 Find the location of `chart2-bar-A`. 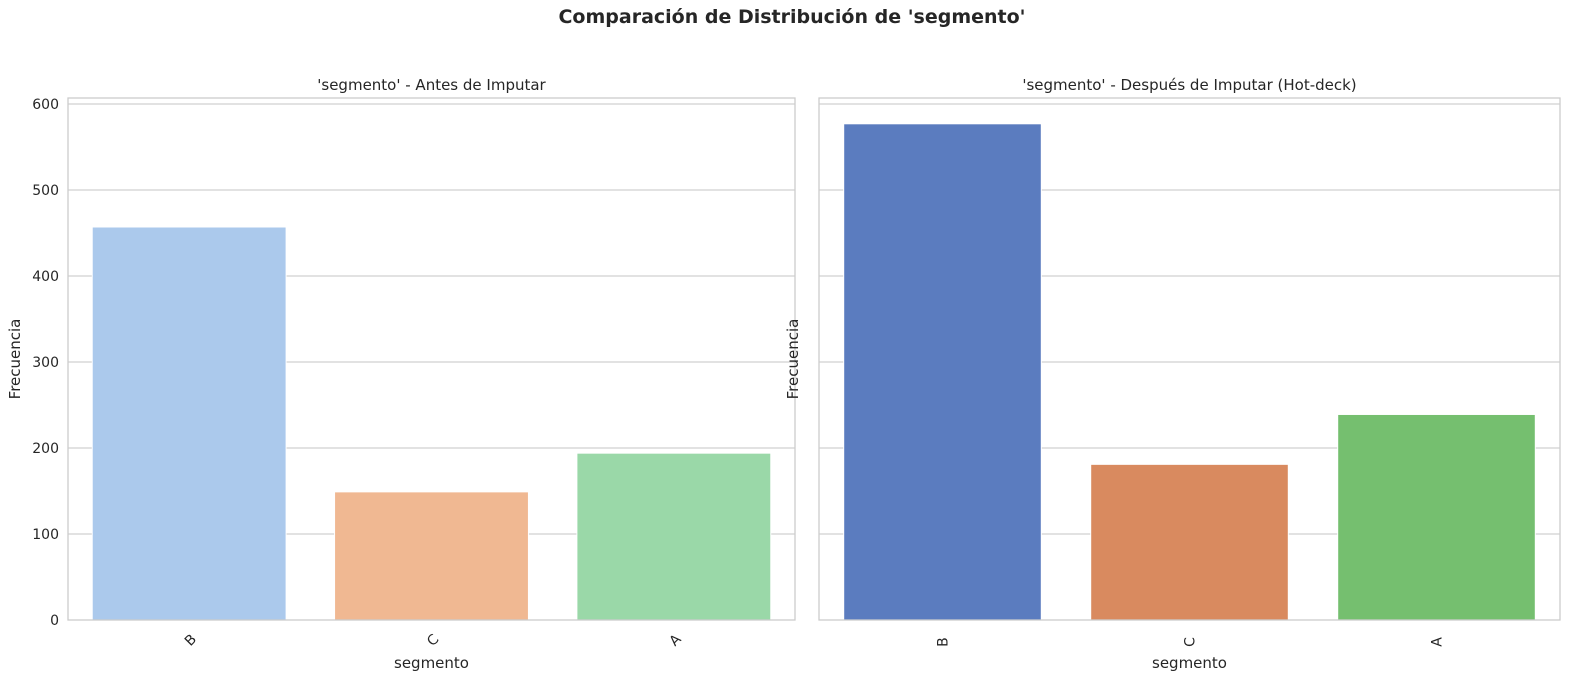

chart2-bar-A is located at coordinates (1436, 517).